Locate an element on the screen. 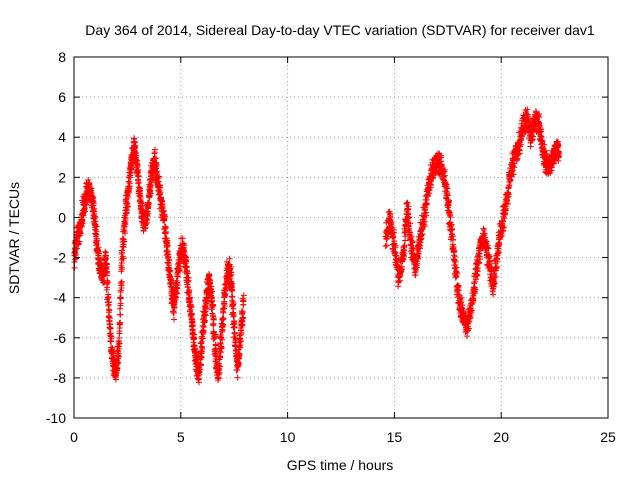  y-tick-label: 6 is located at coordinates (62, 97).